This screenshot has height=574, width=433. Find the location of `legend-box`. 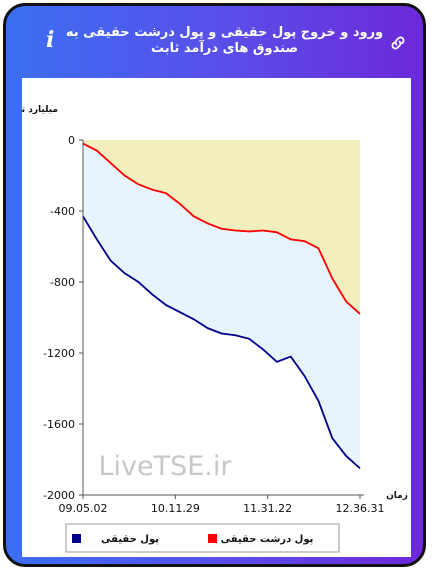

legend-box is located at coordinates (202, 538).